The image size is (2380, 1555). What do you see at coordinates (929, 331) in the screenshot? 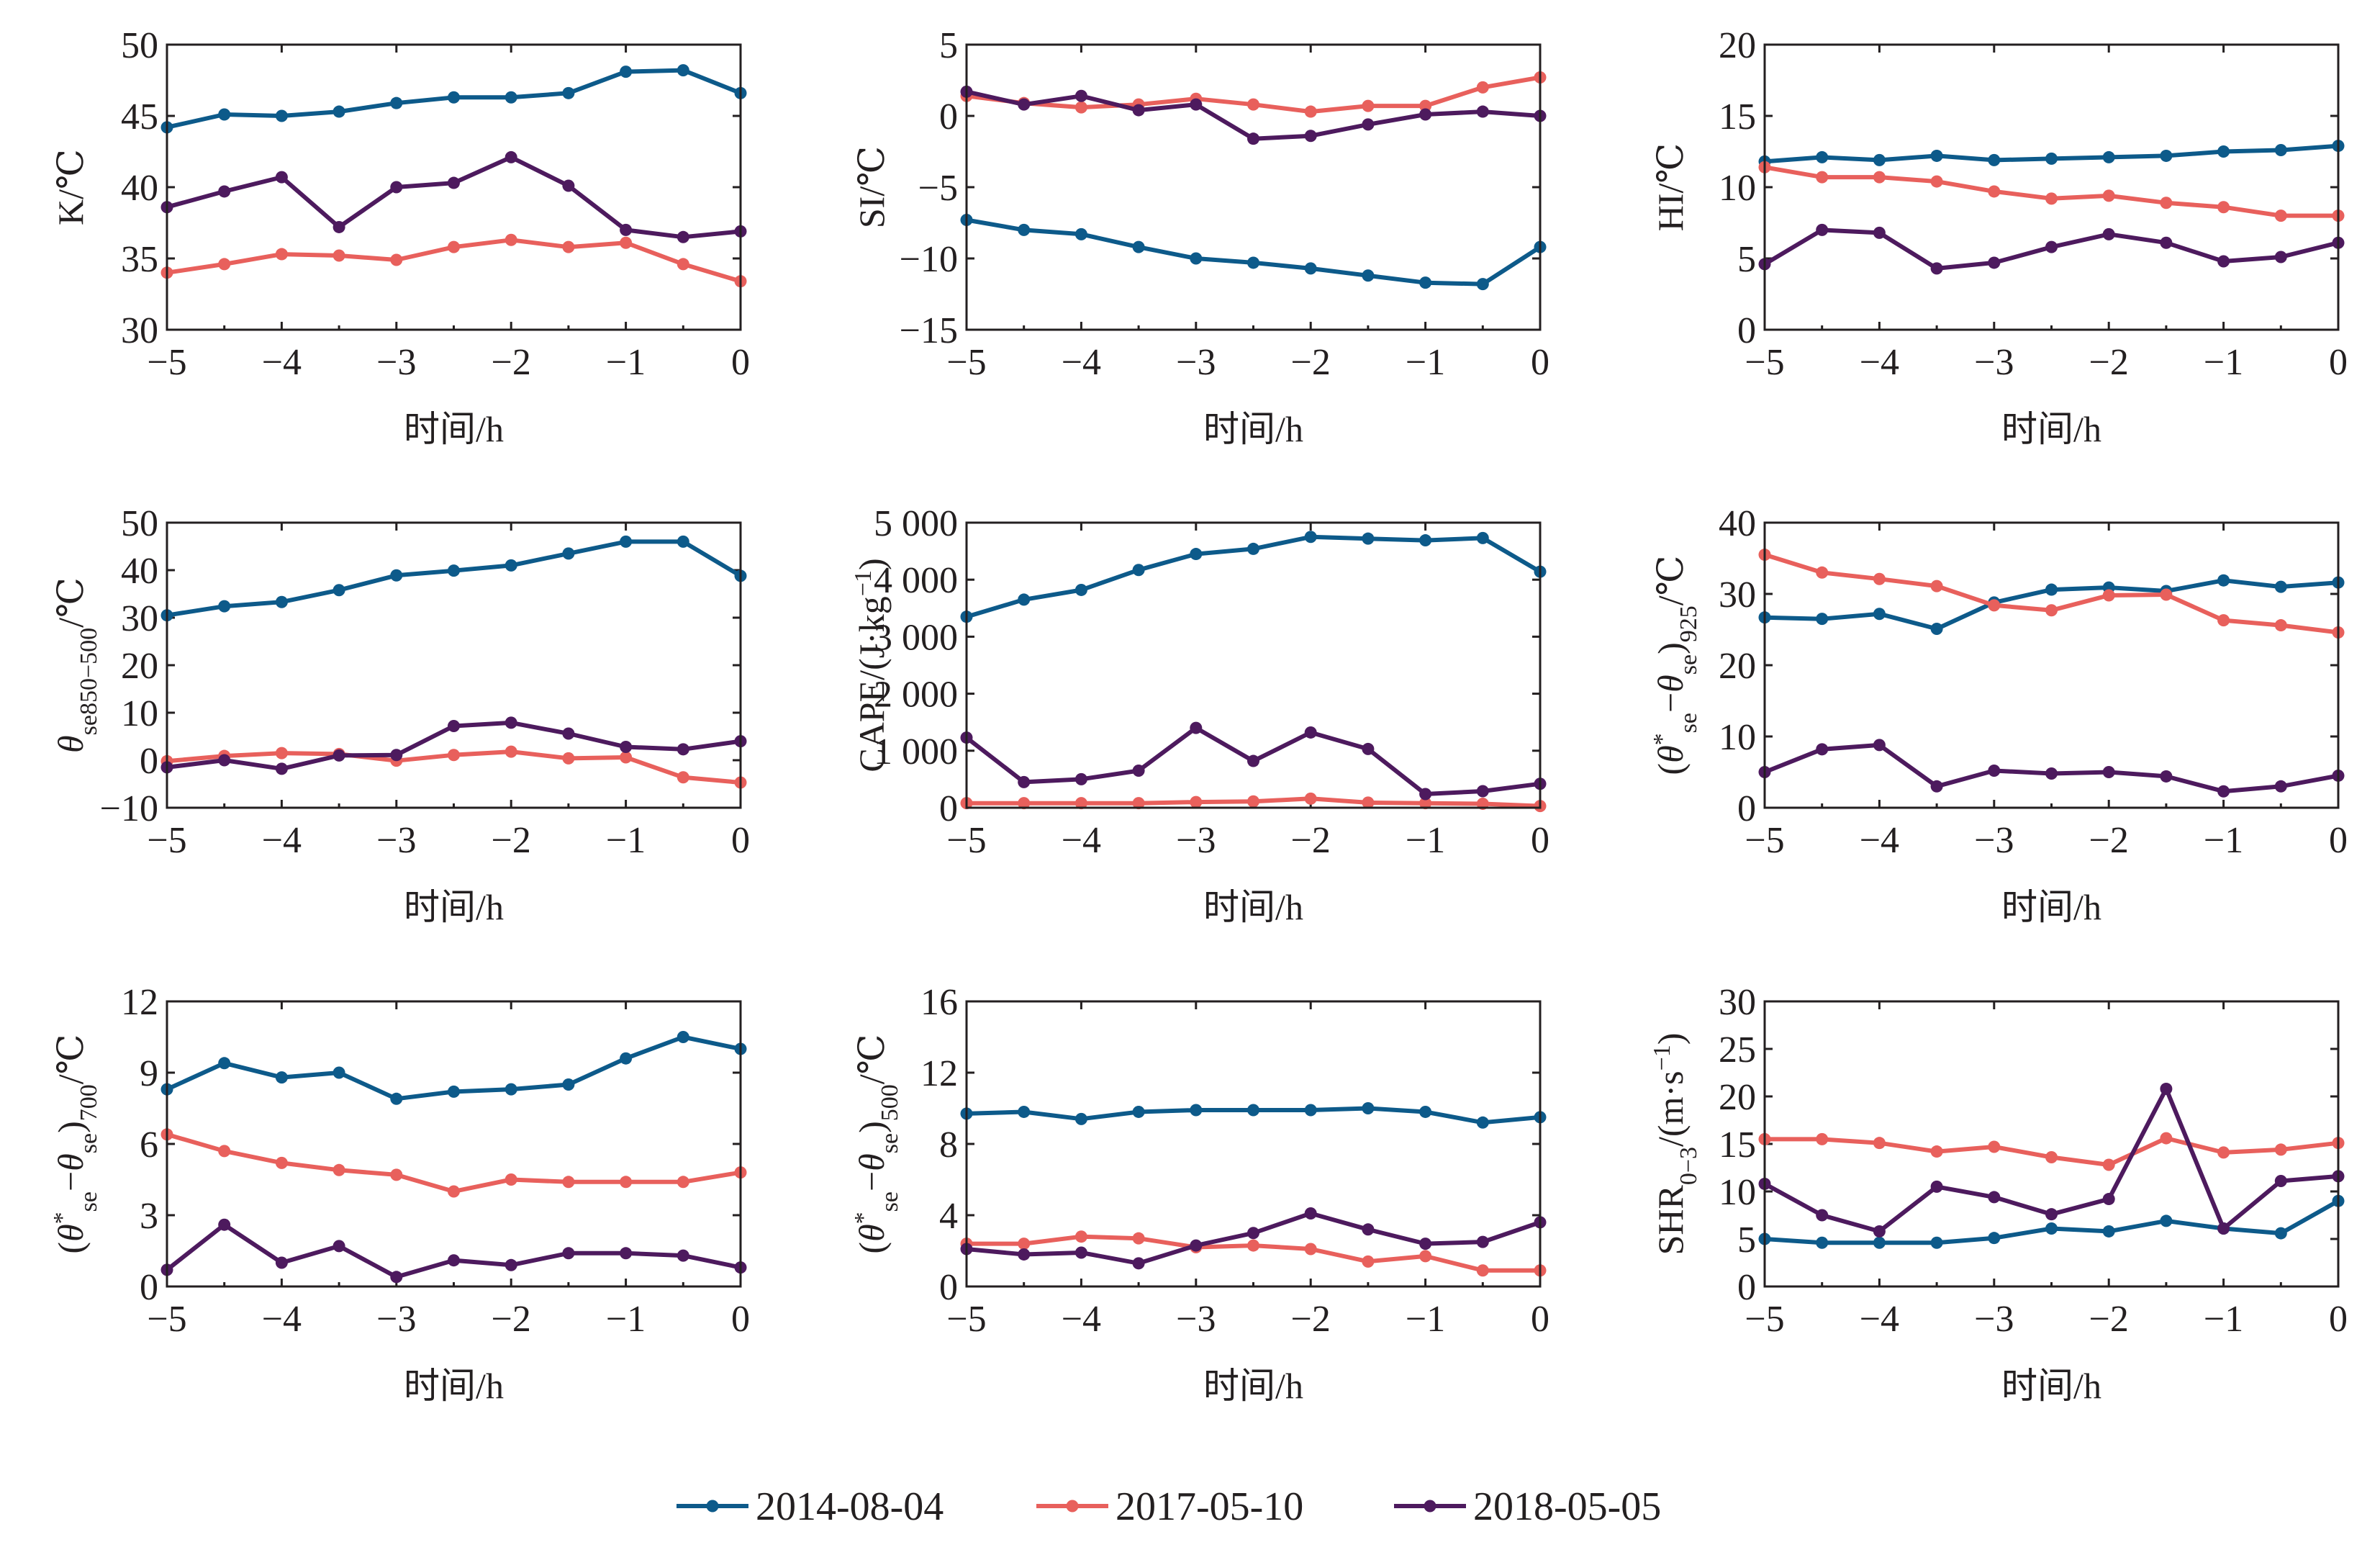
I see `y-tick-label: −15` at bounding box center [929, 331].